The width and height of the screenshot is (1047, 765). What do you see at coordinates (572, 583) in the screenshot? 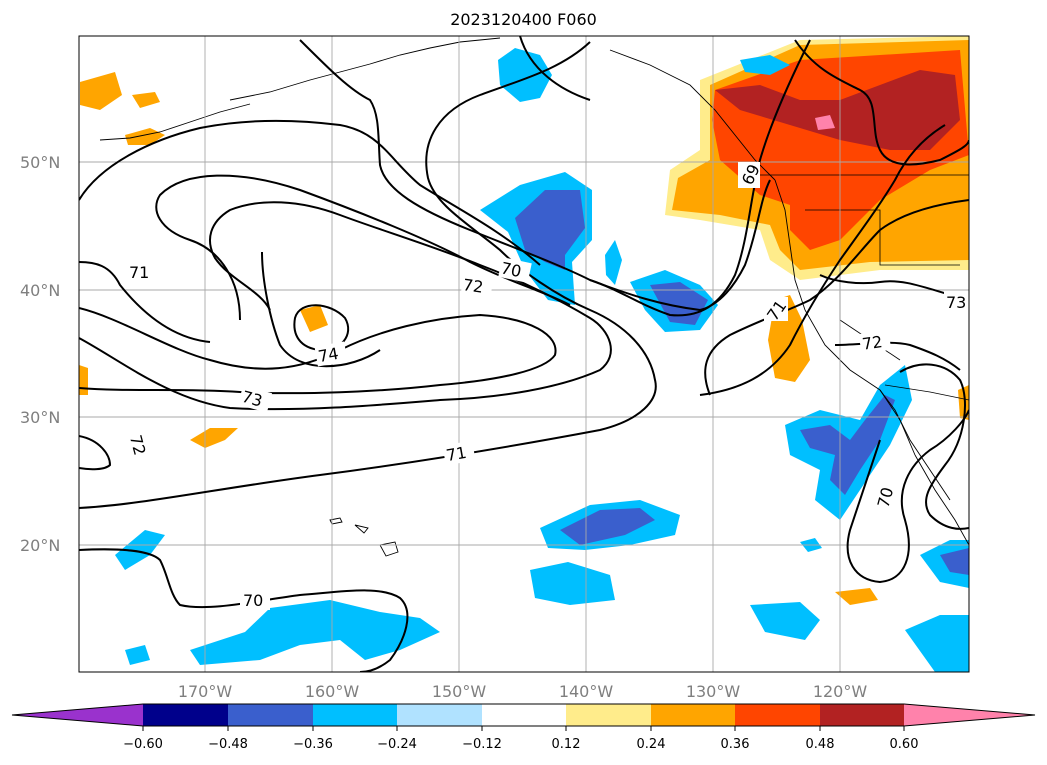
I see `cool-anomaly-south` at bounding box center [572, 583].